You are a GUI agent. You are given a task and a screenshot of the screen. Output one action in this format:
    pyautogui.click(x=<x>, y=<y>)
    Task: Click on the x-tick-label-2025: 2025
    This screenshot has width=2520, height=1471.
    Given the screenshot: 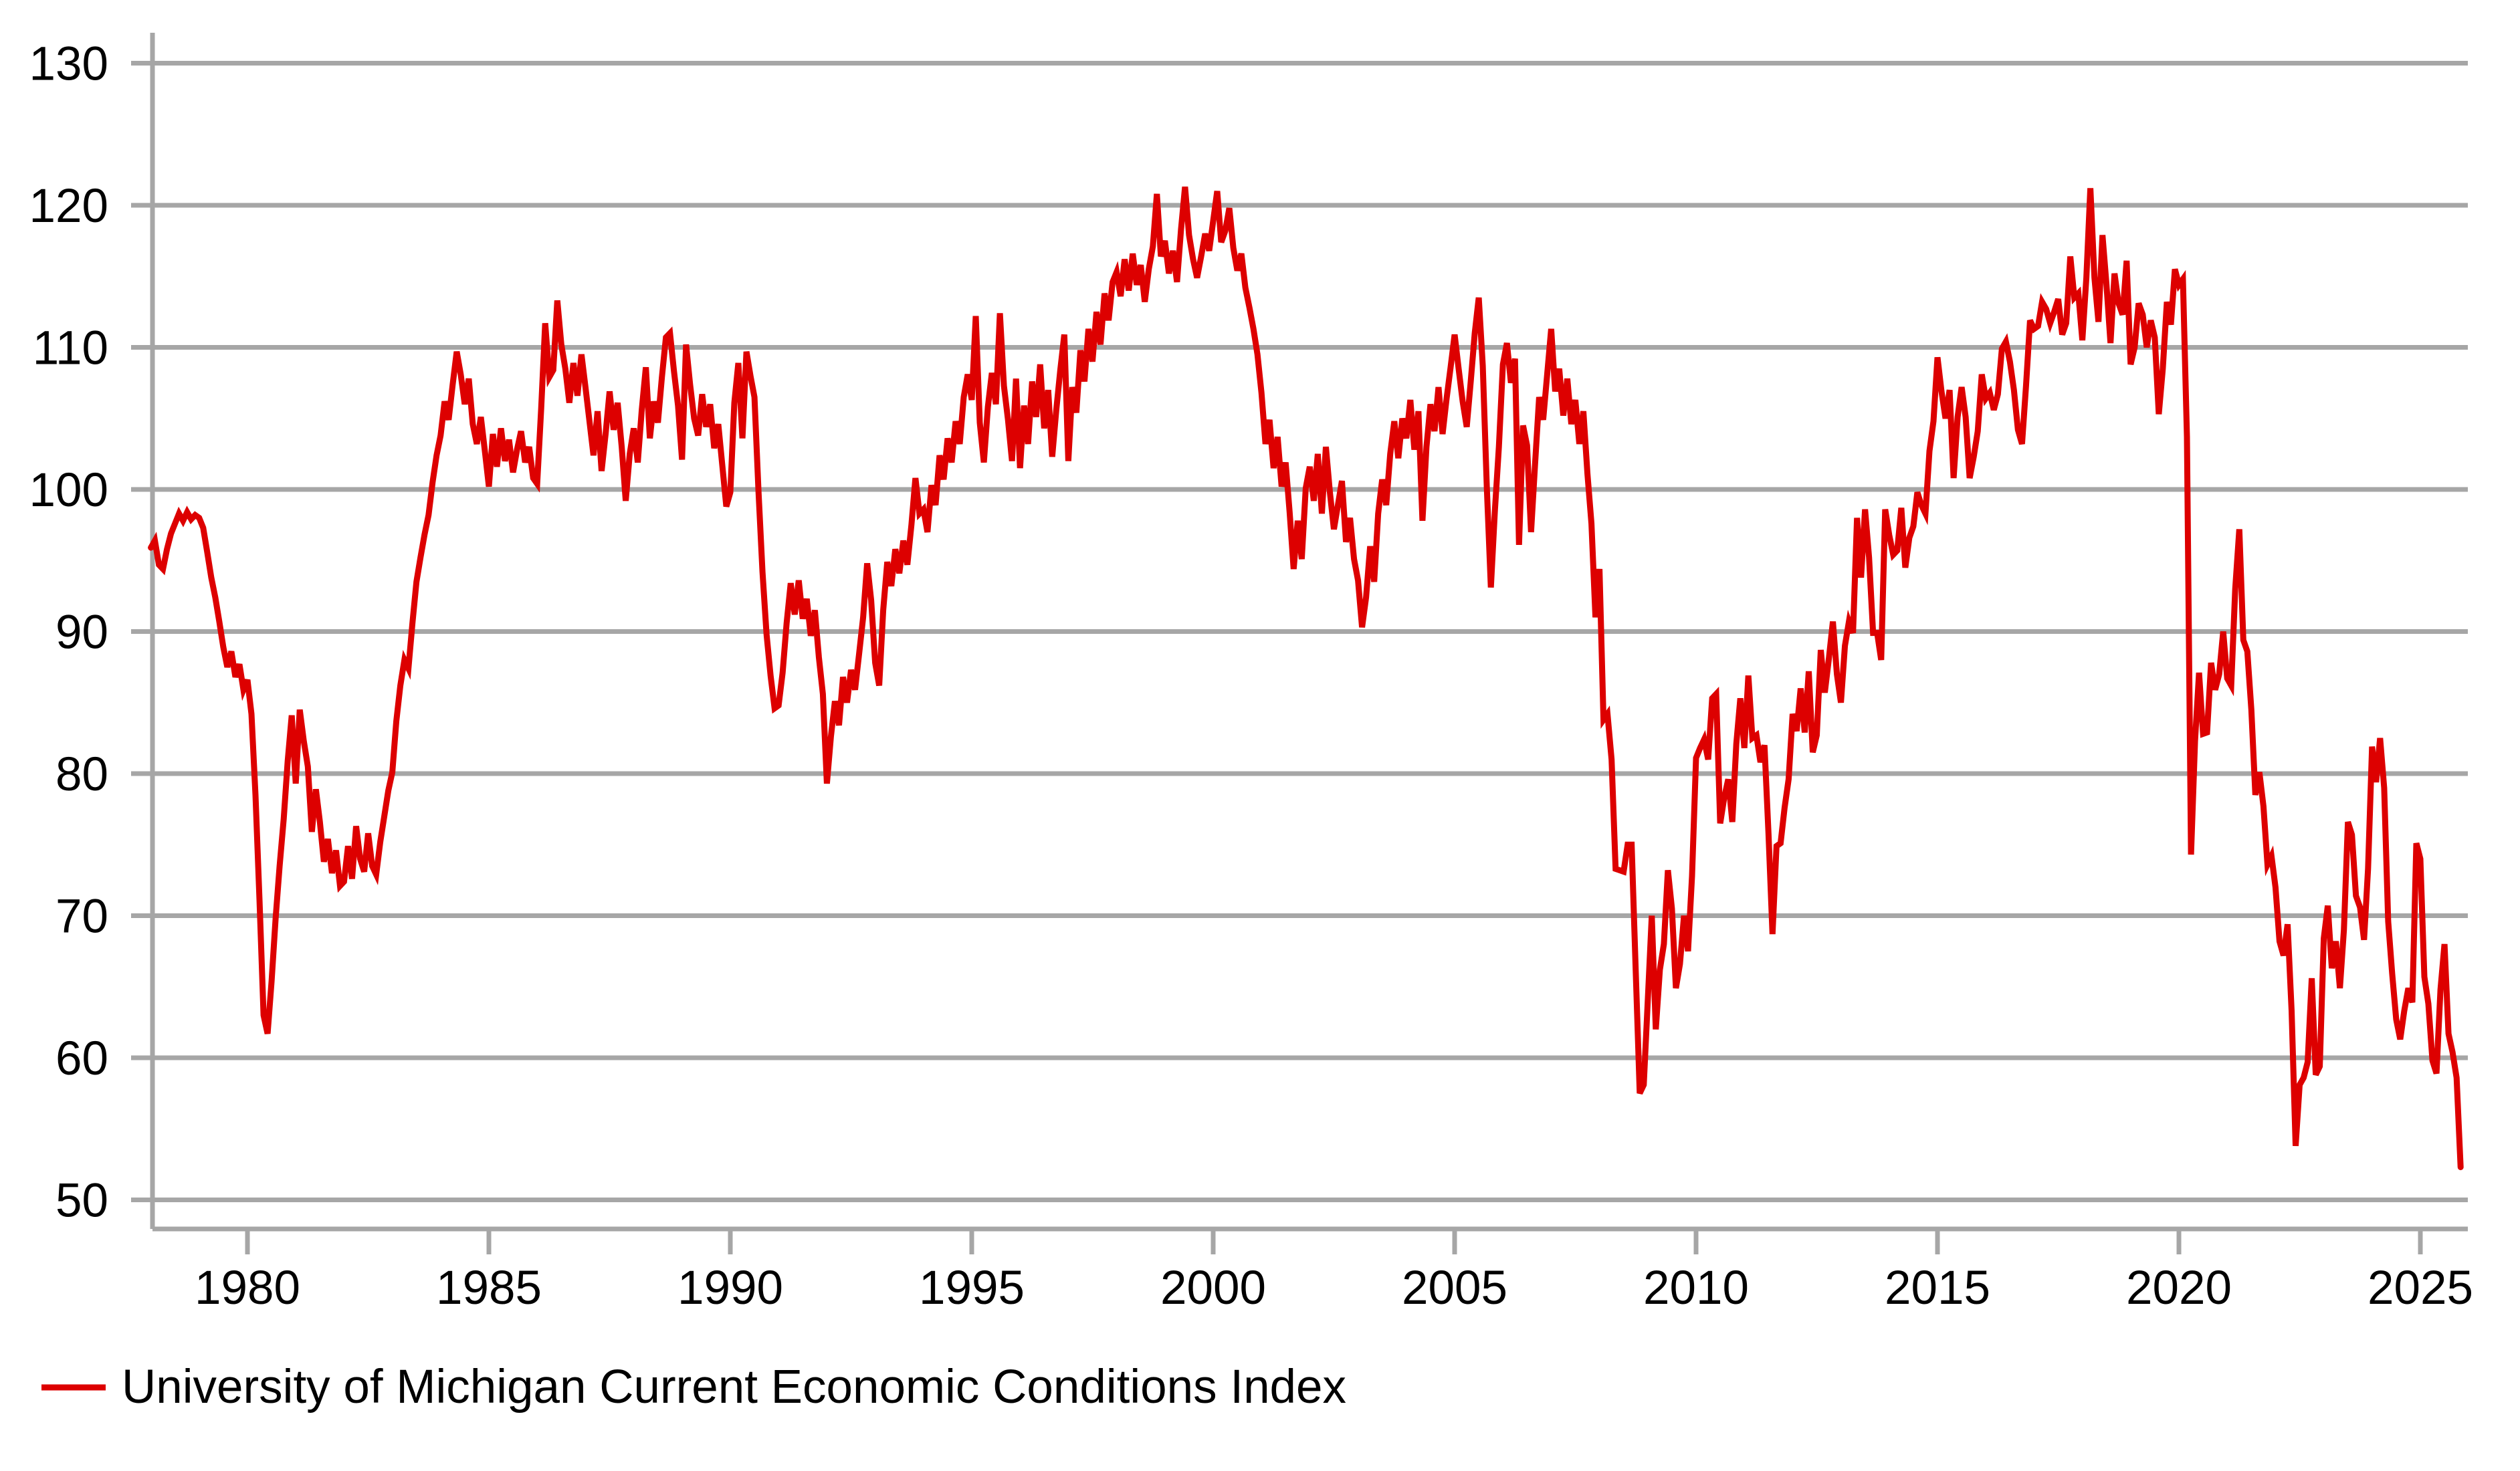 What is the action you would take?
    pyautogui.click(x=2420, y=1288)
    